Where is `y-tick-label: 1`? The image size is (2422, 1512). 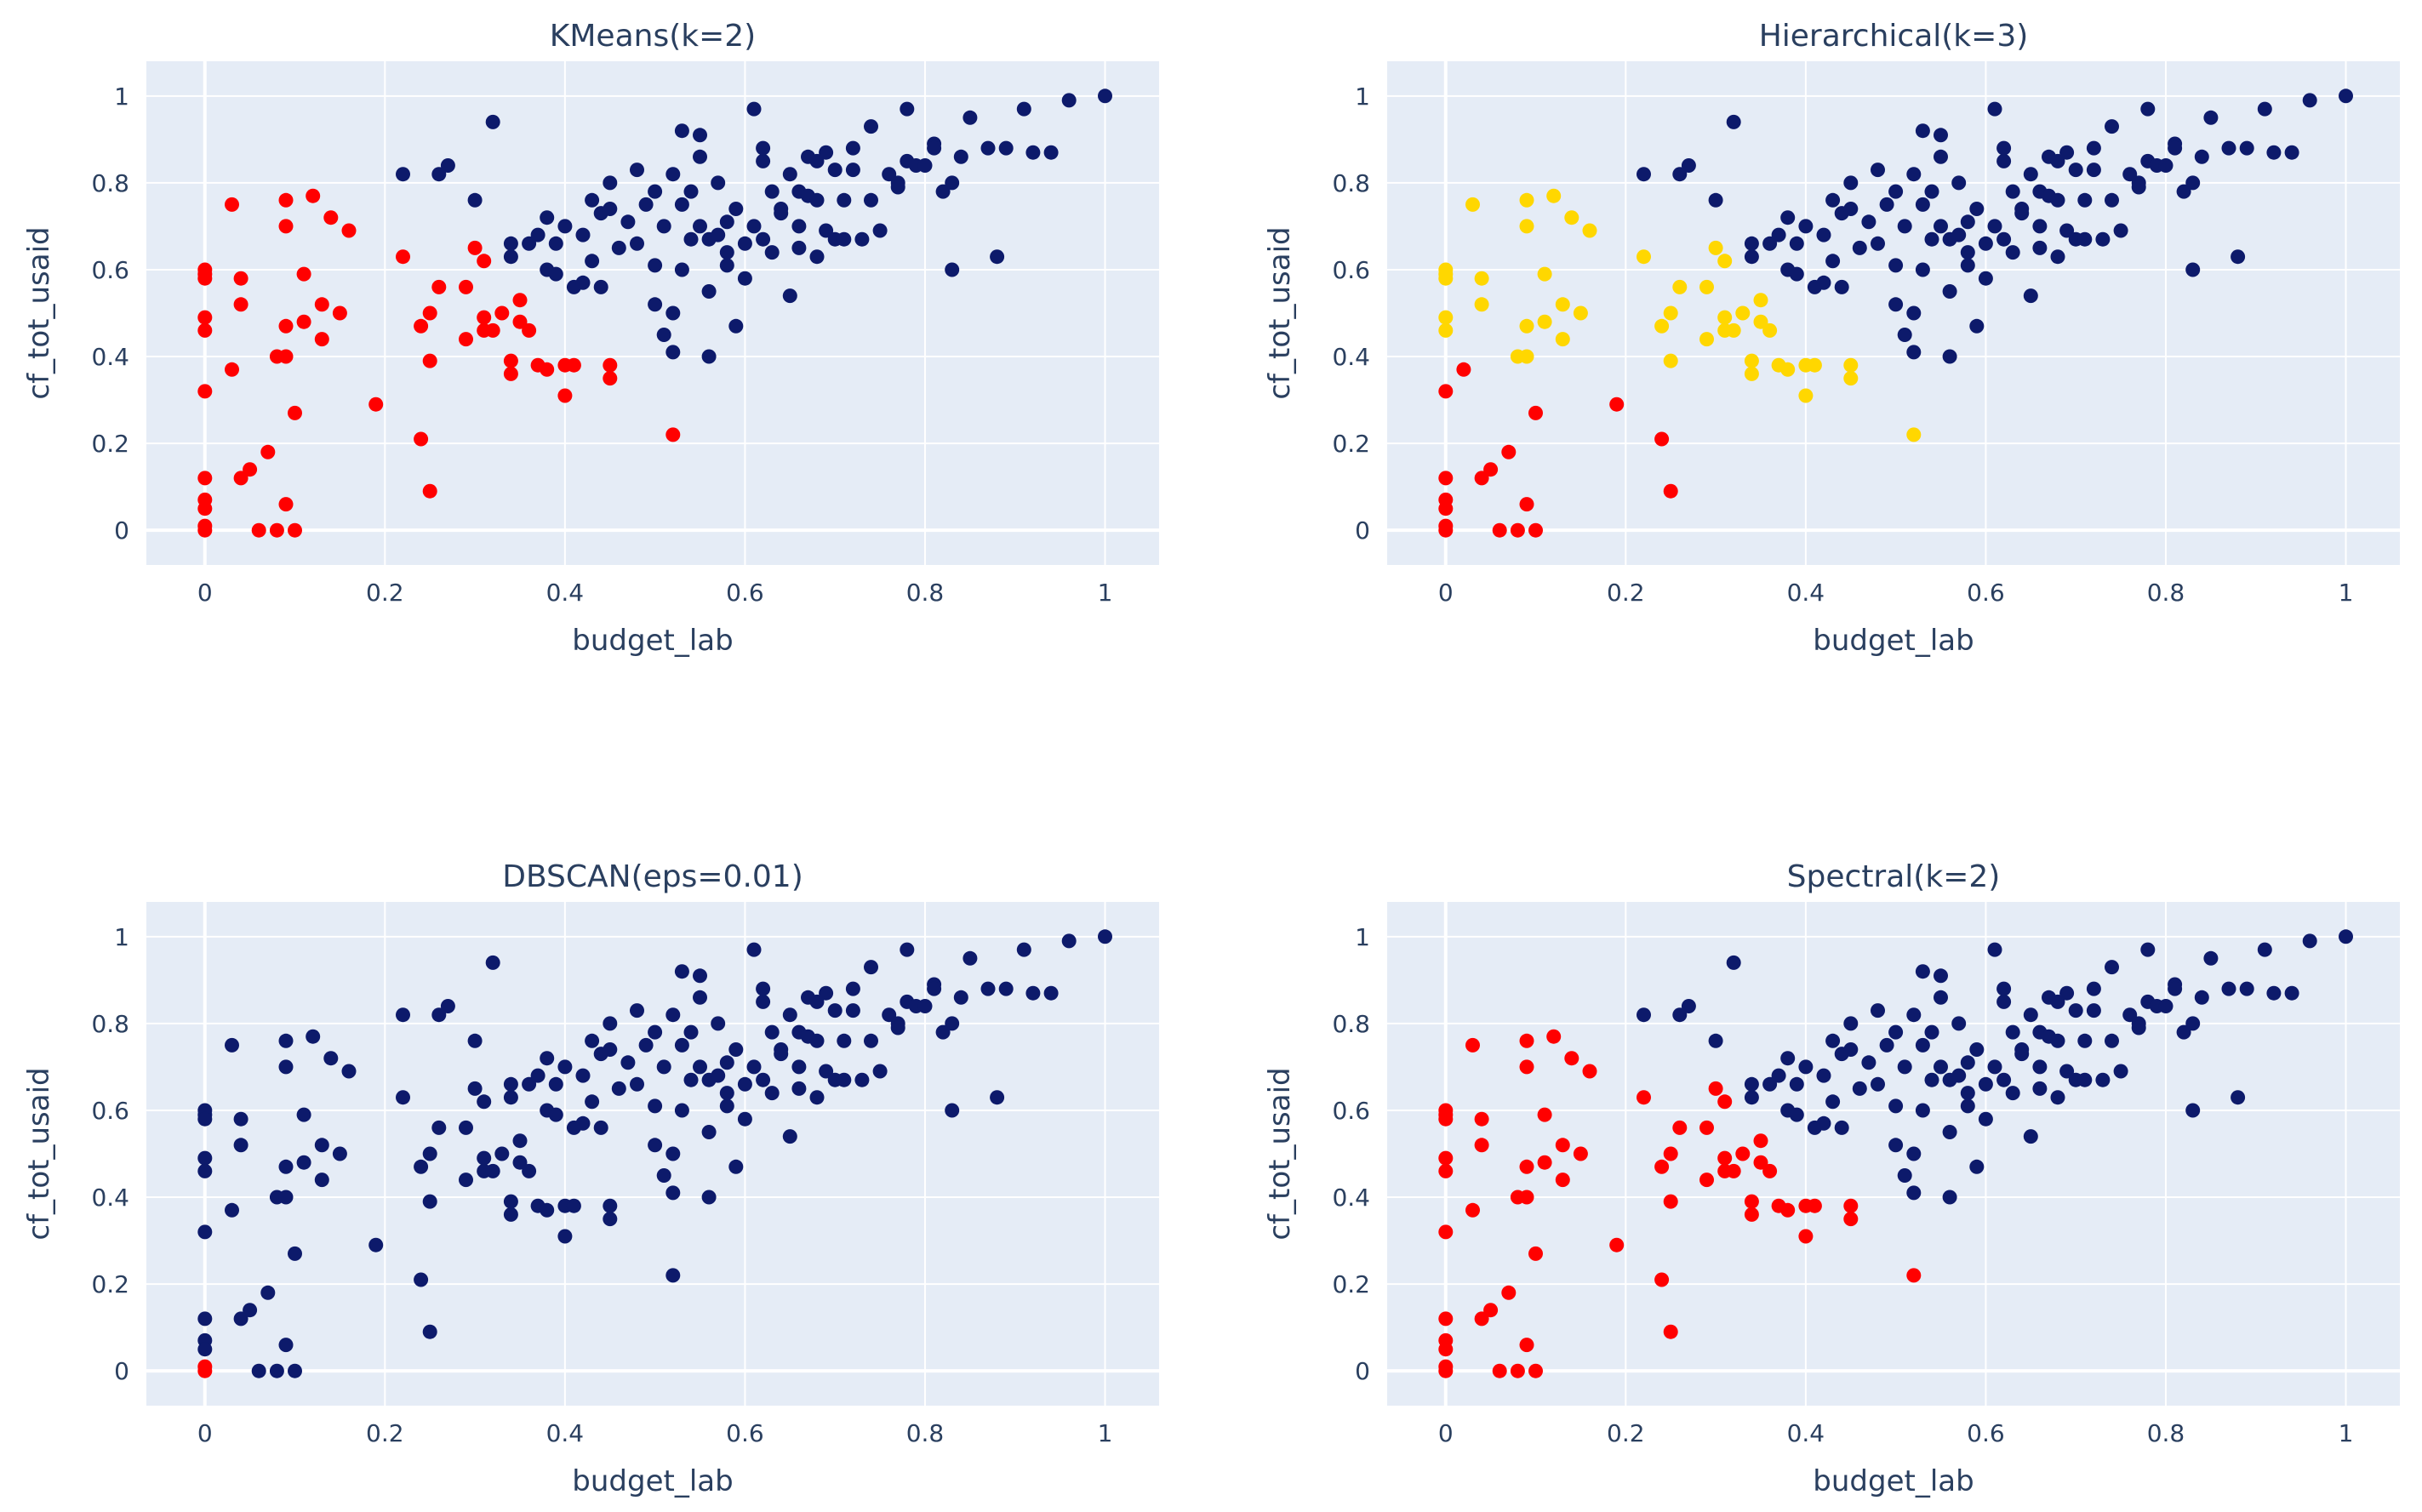 y-tick-label: 1 is located at coordinates (121, 937).